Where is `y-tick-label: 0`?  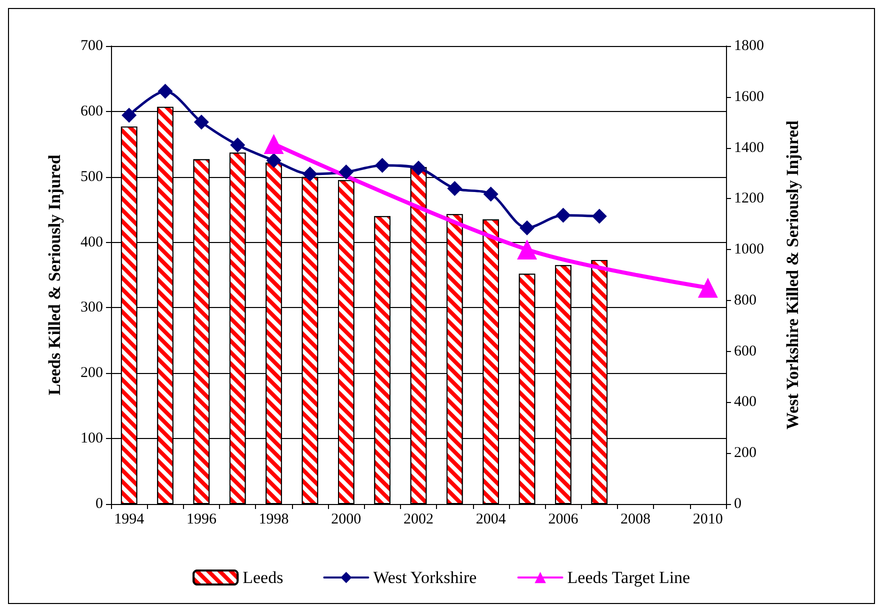
y-tick-label: 0 is located at coordinates (99, 504).